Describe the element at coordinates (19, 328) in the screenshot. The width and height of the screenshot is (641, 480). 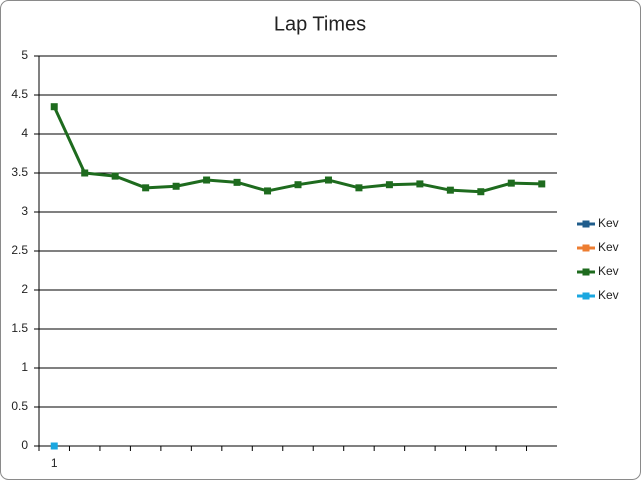
I see `y-tick-label: 1.5` at that location.